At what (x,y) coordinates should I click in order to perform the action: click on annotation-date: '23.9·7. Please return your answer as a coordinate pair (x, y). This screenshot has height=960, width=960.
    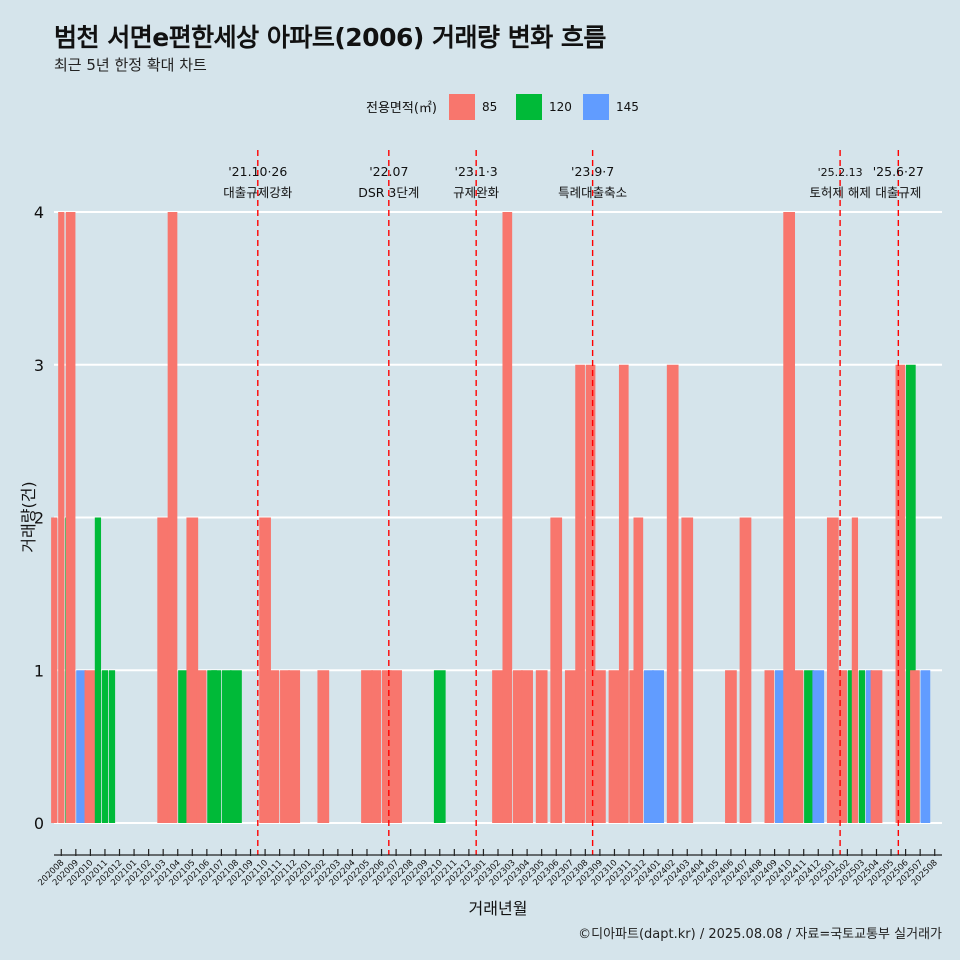
    Looking at the image, I should click on (592, 171).